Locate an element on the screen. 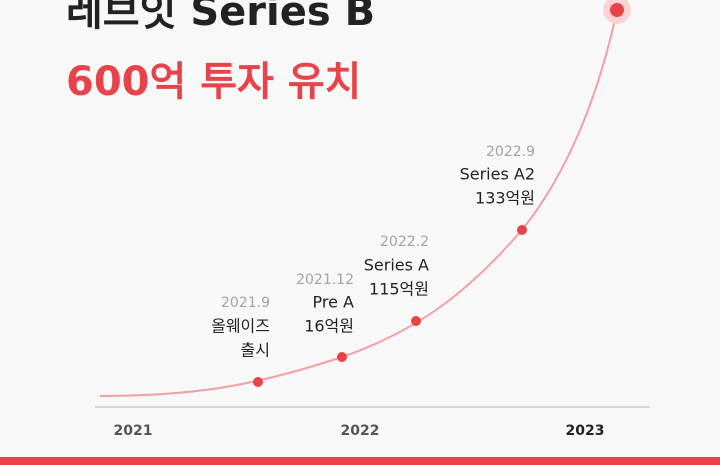  axis-label: 2022 is located at coordinates (360, 431).